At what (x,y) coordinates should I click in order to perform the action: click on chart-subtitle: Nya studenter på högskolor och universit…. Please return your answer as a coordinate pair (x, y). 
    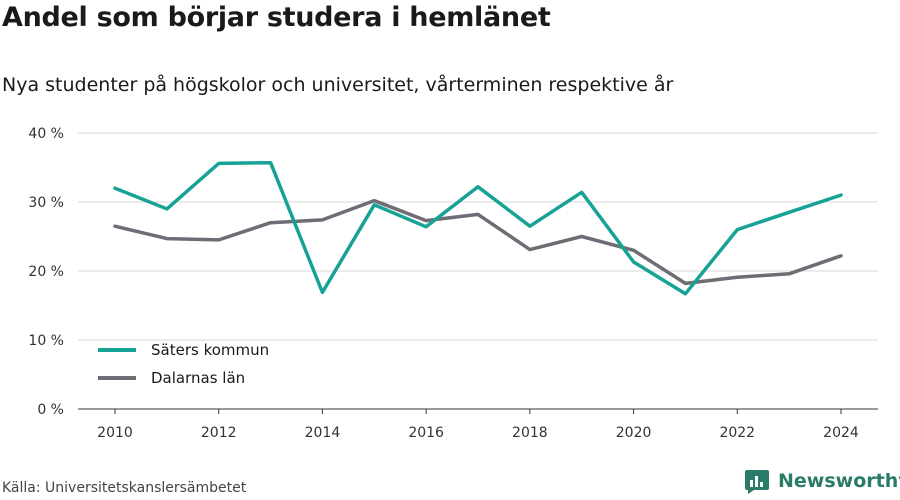
    Looking at the image, I should click on (338, 85).